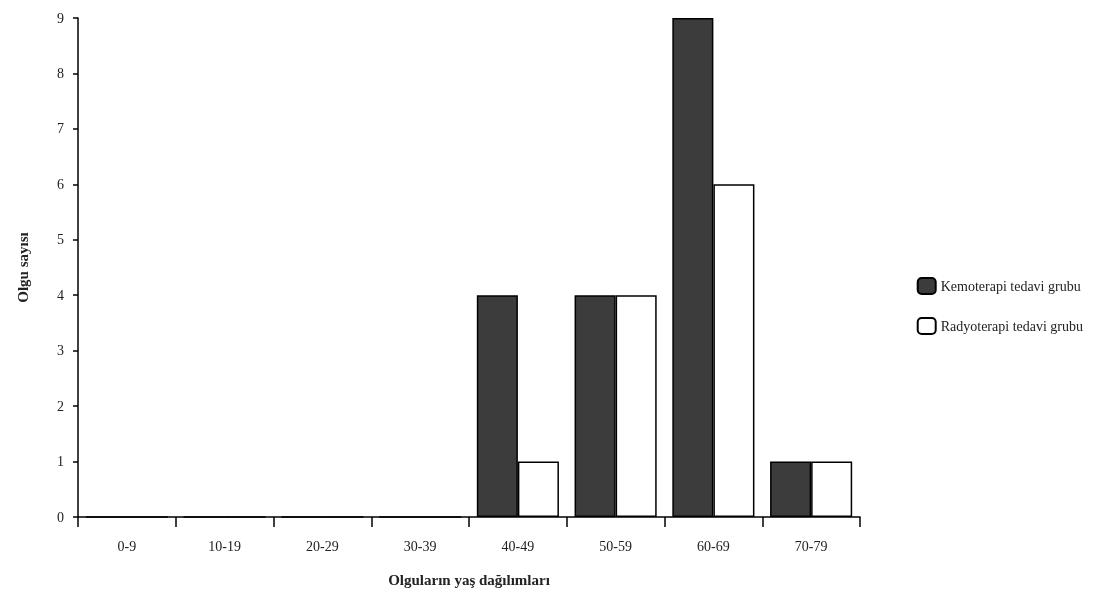 The width and height of the screenshot is (1098, 612). I want to click on x-tick-label: 40-49, so click(518, 546).